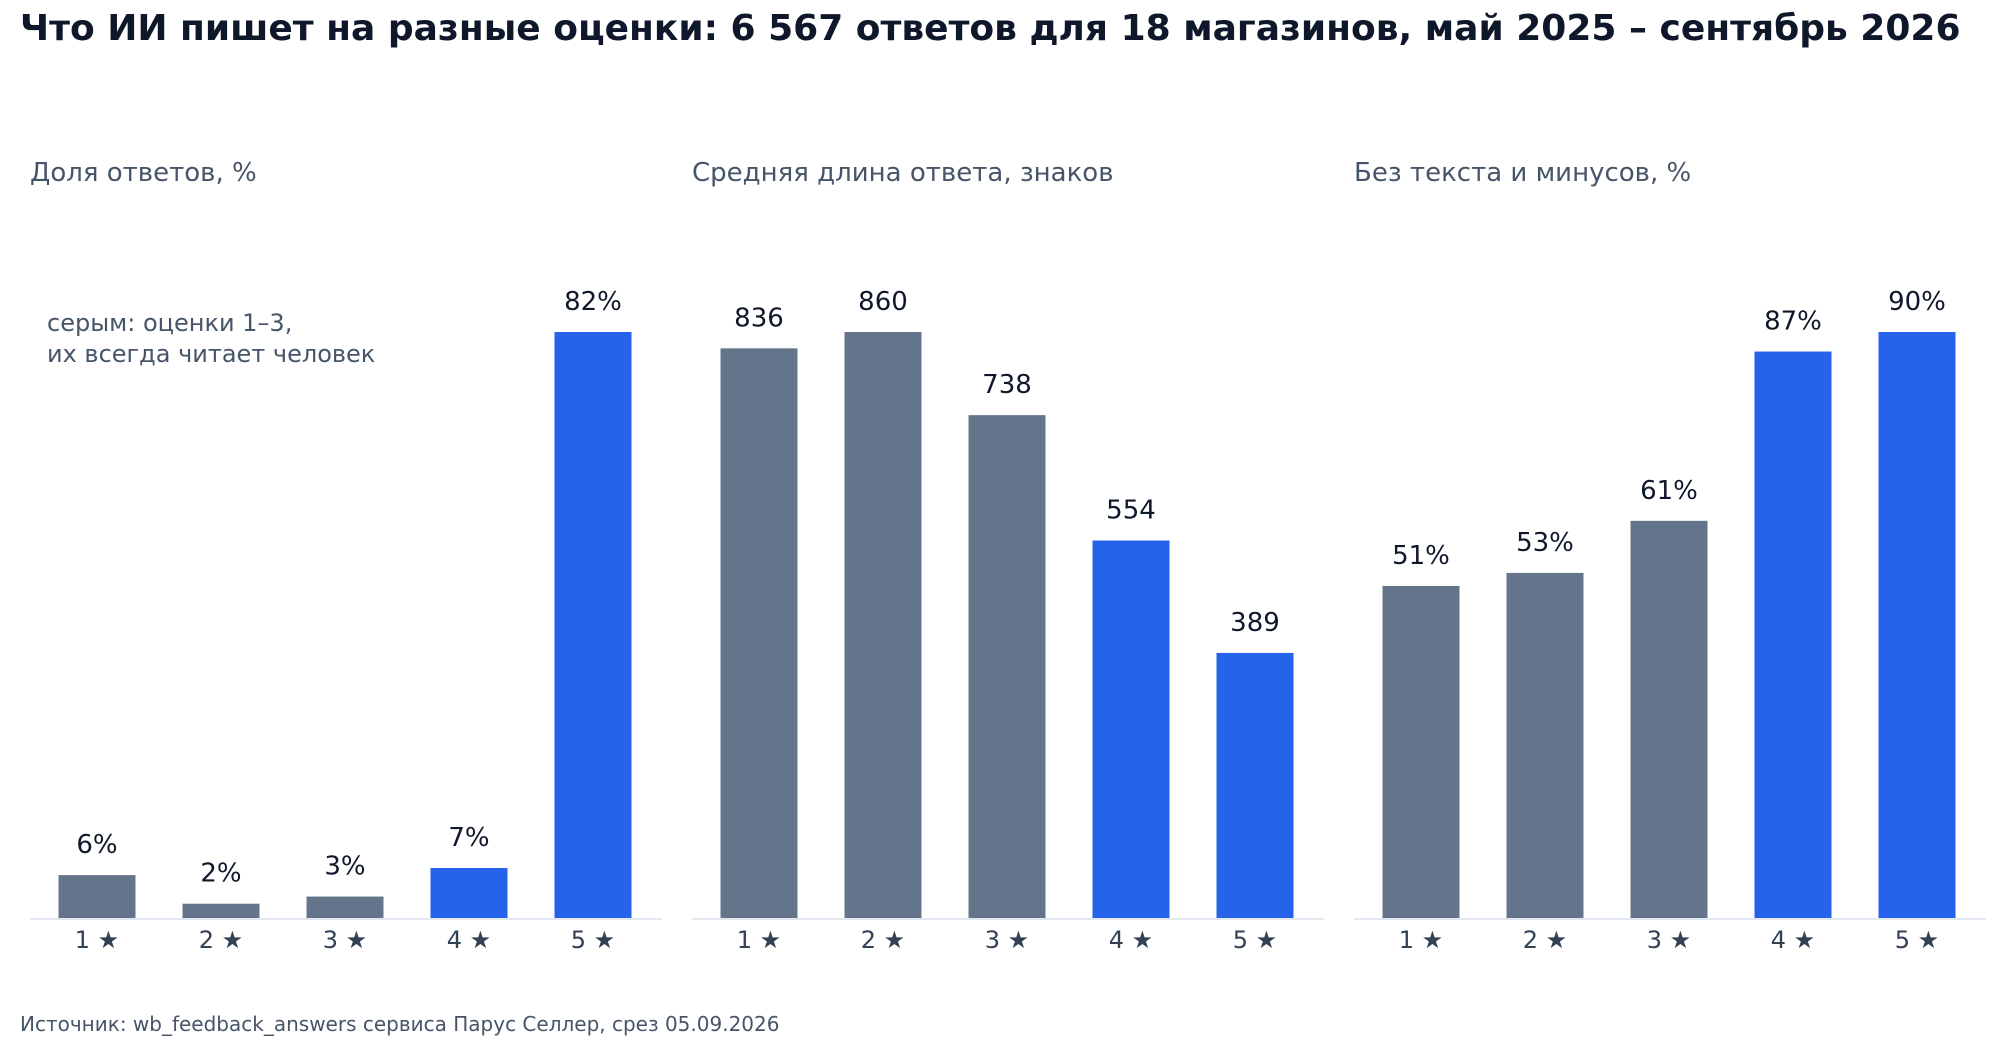 The width and height of the screenshot is (2000, 1040). I want to click on data-label: 82%, so click(593, 302).